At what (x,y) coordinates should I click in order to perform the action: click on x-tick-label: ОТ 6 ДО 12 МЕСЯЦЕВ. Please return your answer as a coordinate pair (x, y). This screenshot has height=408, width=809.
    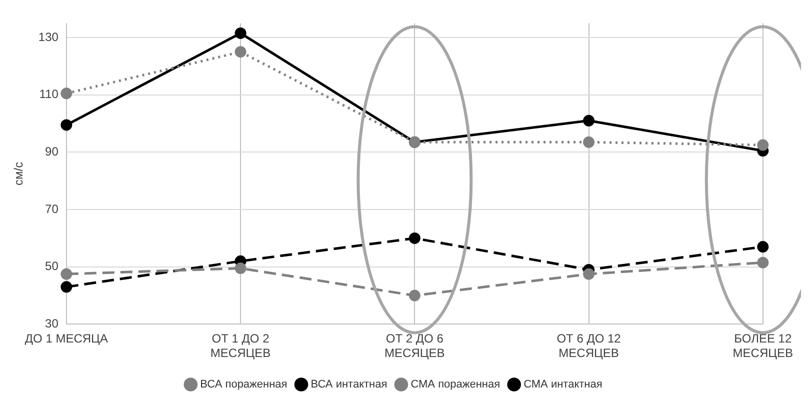
    Looking at the image, I should click on (589, 346).